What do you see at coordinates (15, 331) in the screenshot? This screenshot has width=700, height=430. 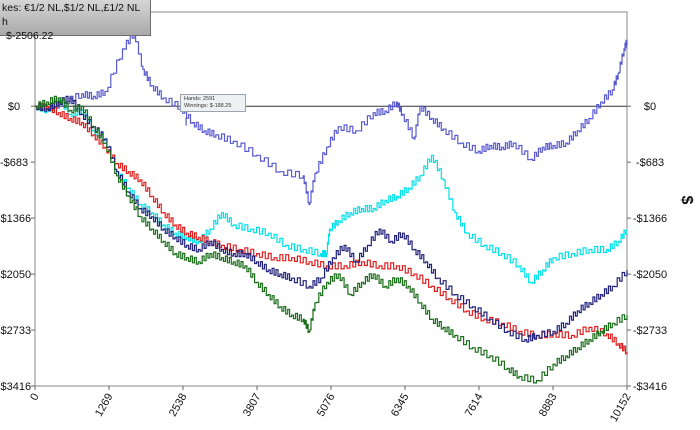 I see `y-tick-label-left: -$2733` at bounding box center [15, 331].